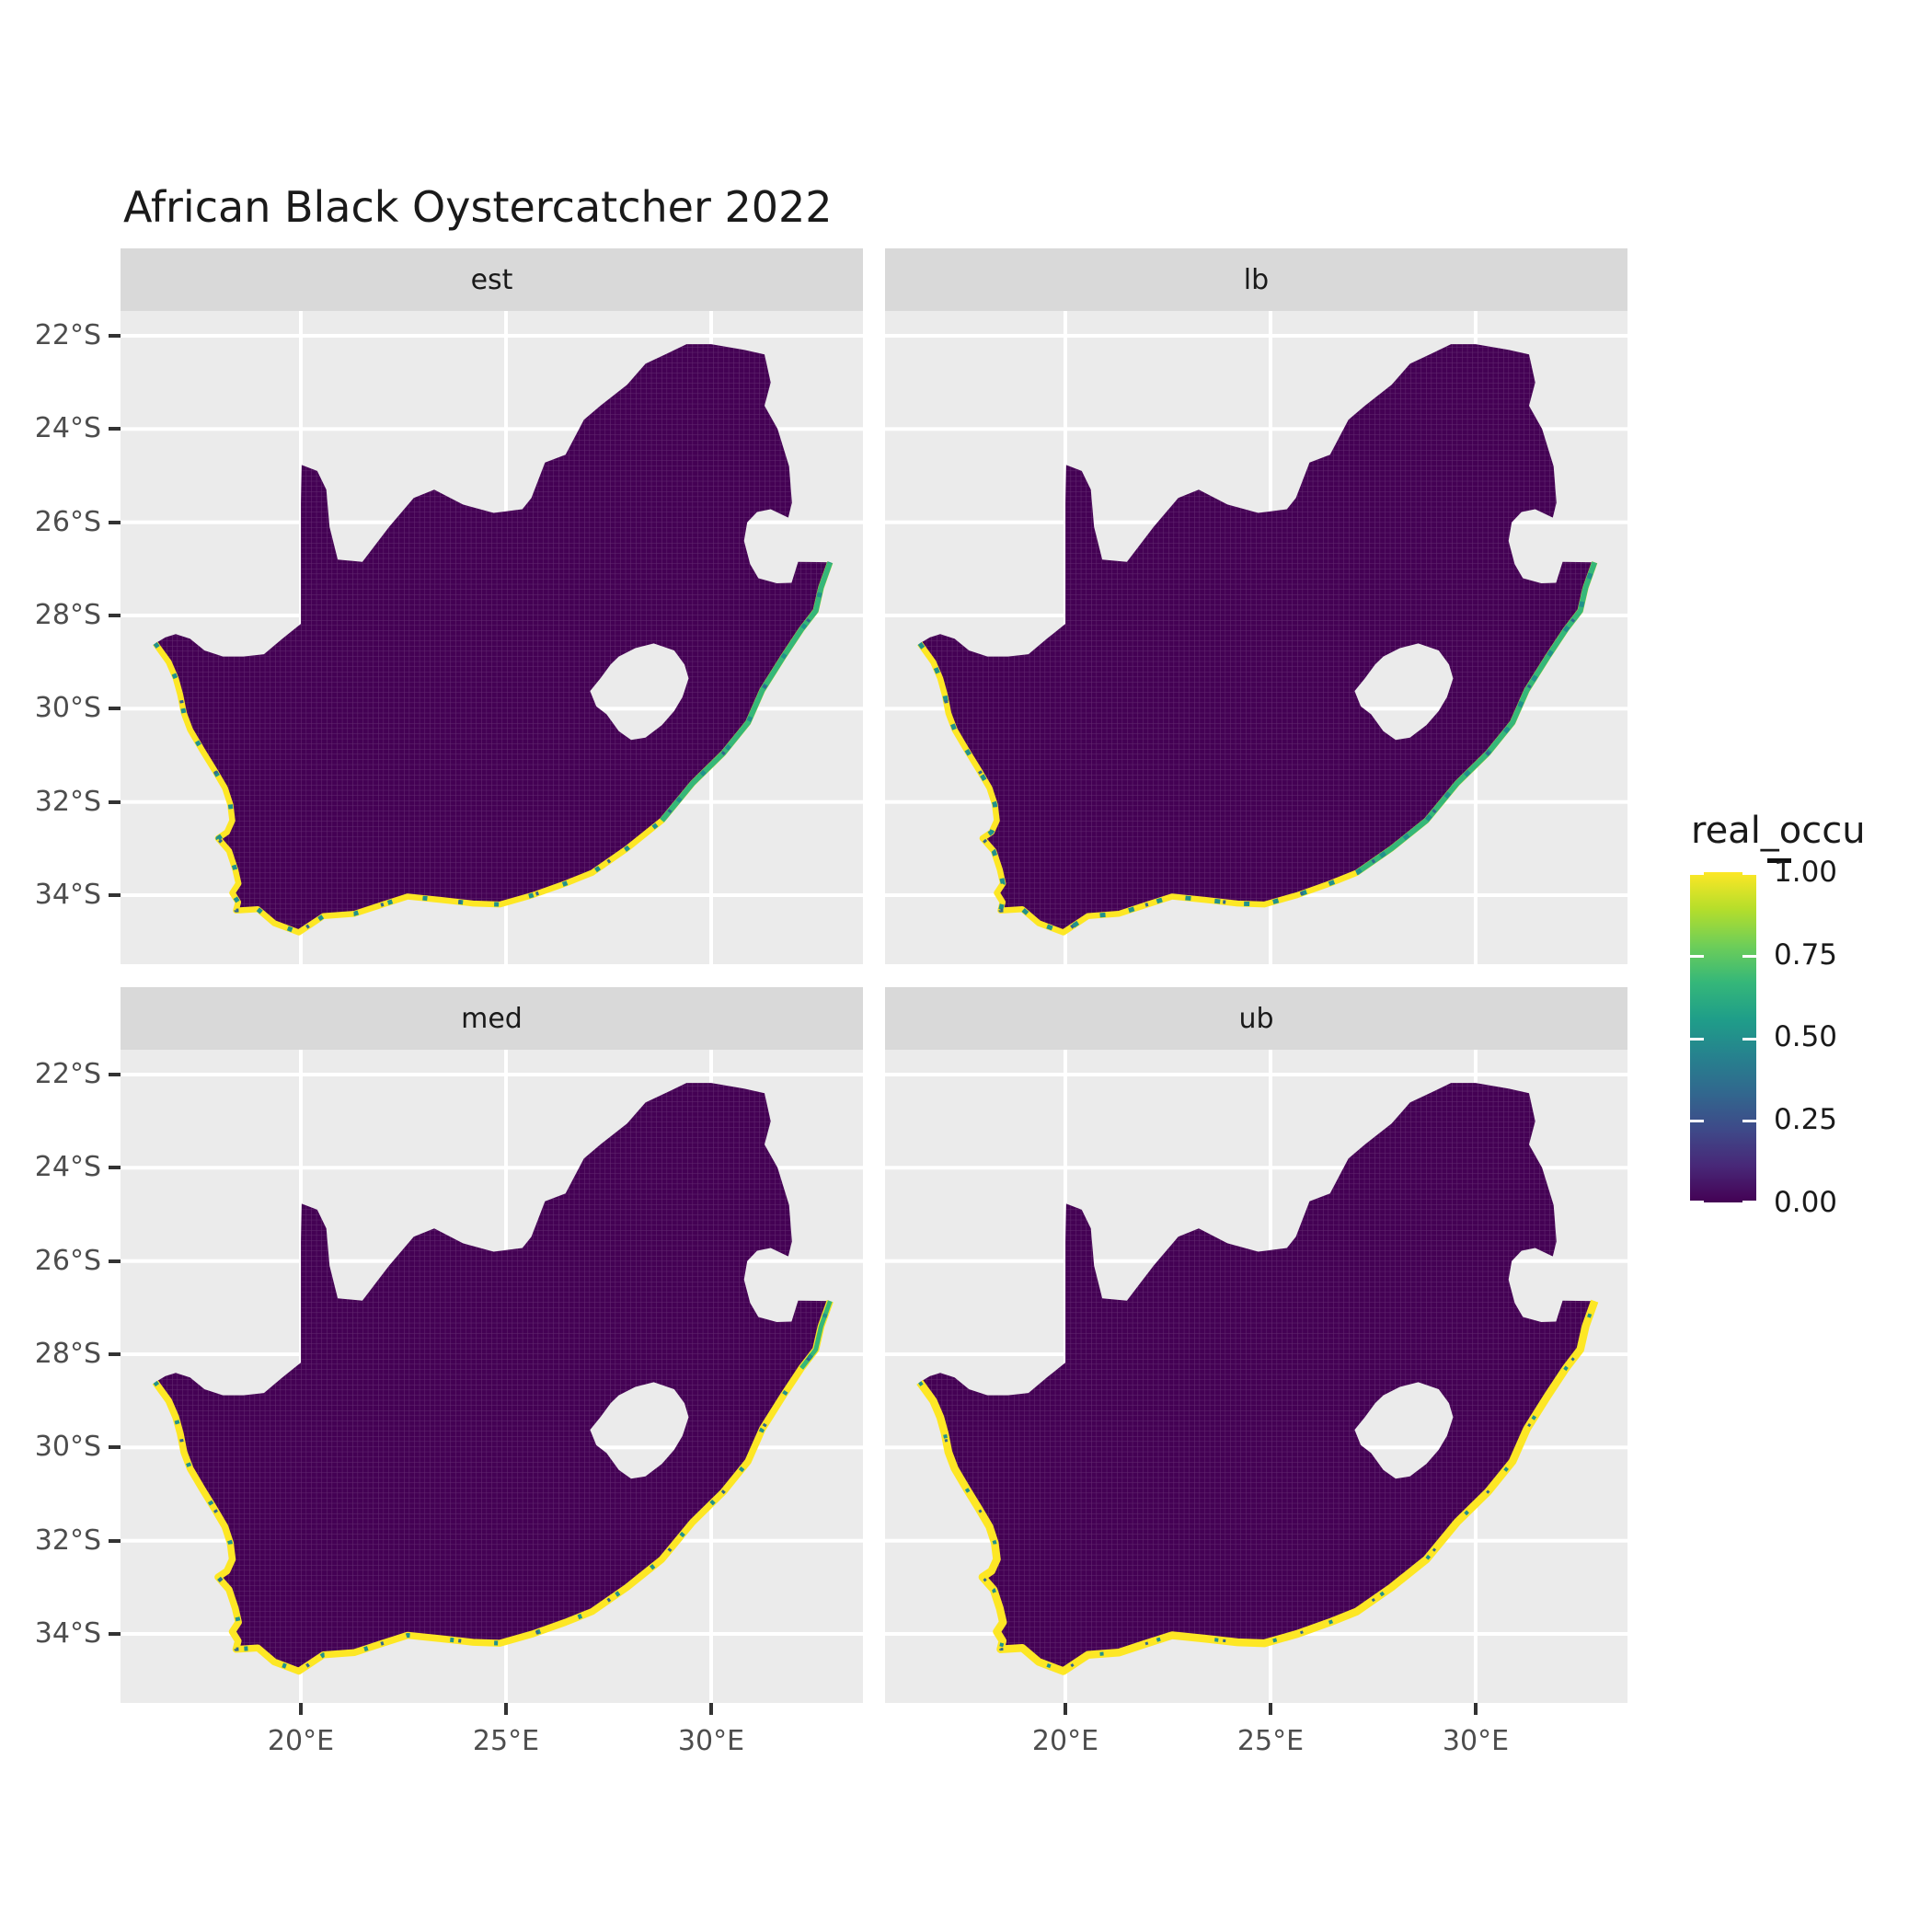  I want to click on legend-title: real_occu, so click(1778, 831).